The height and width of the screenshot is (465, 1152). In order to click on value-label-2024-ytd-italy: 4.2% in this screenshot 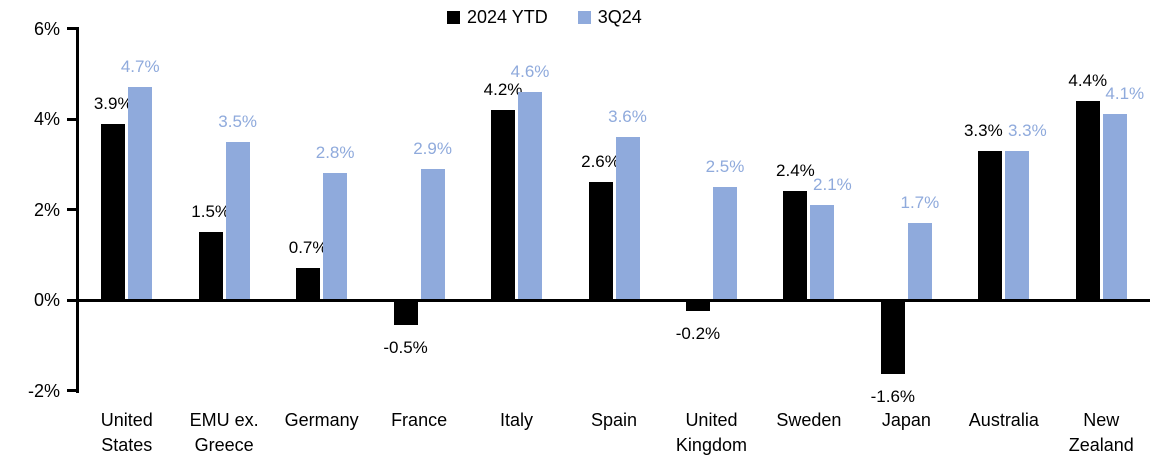, I will do `click(503, 89)`.